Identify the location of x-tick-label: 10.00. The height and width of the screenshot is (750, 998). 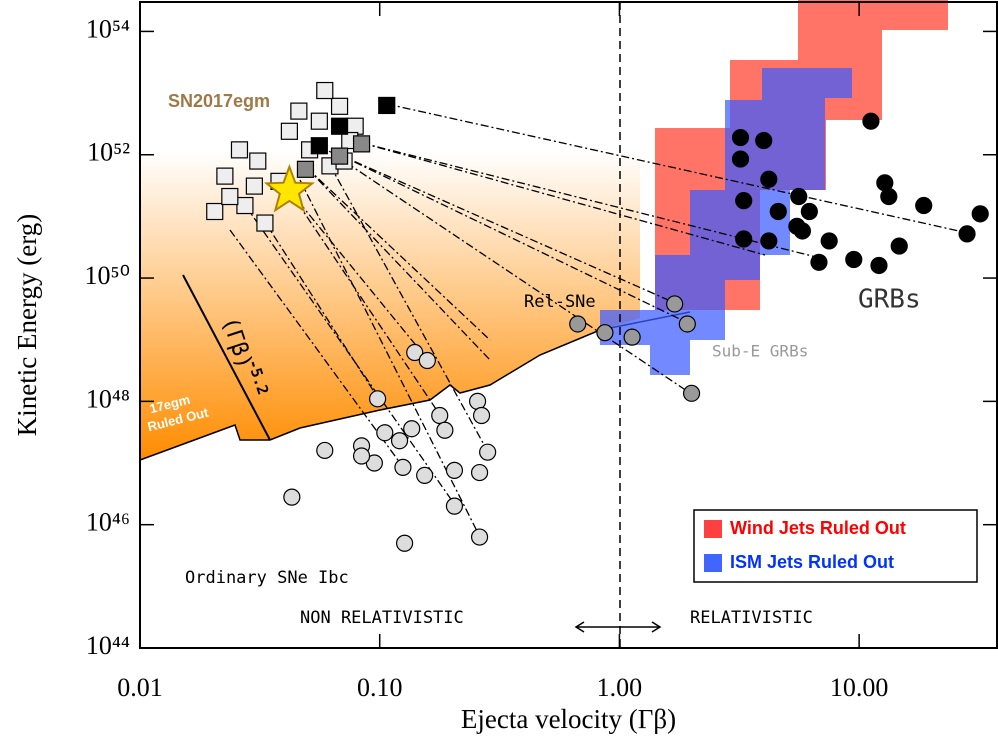
(859, 687).